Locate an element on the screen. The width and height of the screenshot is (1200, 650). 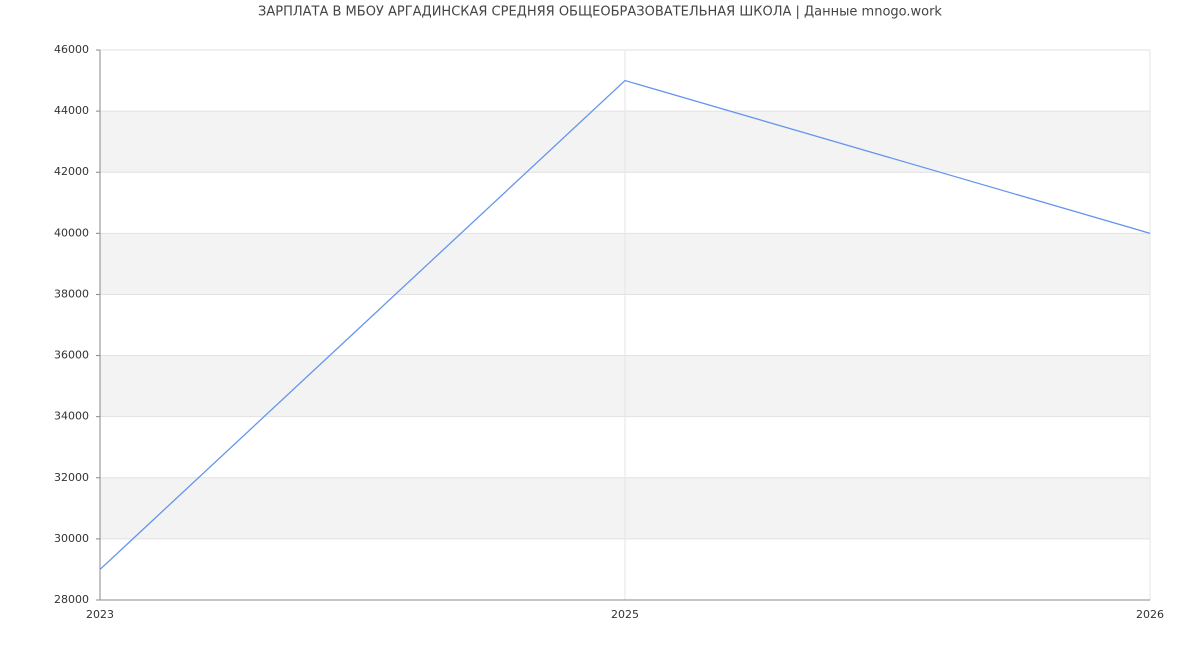
y-tick-label: 34000 is located at coordinates (71, 416).